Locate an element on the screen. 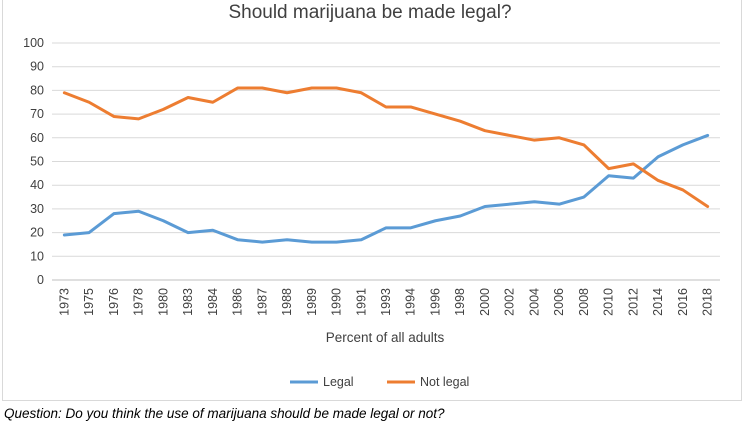  y-tick-label: 20 is located at coordinates (37, 233).